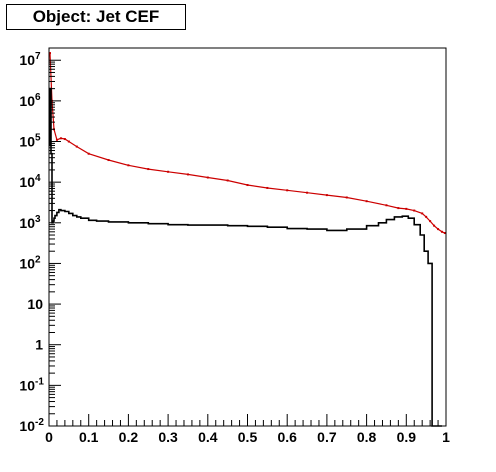  Describe the element at coordinates (38, 138) in the screenshot. I see `y-tick-exponent: 5` at that location.